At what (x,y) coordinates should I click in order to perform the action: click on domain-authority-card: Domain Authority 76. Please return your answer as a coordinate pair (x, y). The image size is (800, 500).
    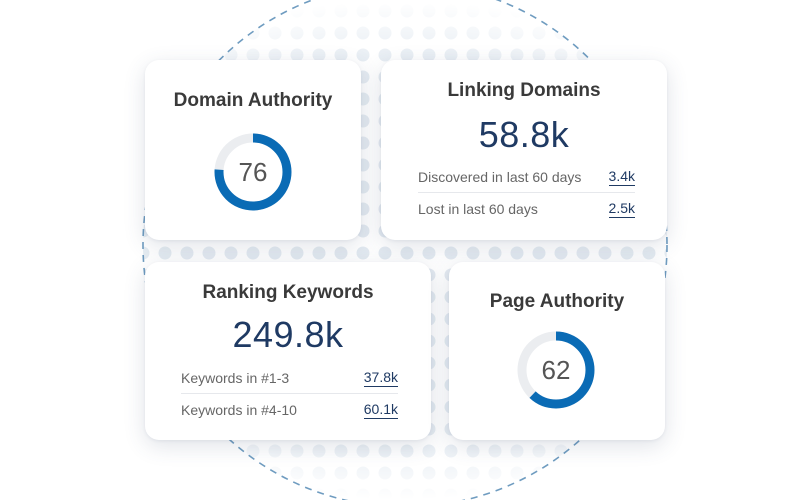
    Looking at the image, I should click on (253, 150).